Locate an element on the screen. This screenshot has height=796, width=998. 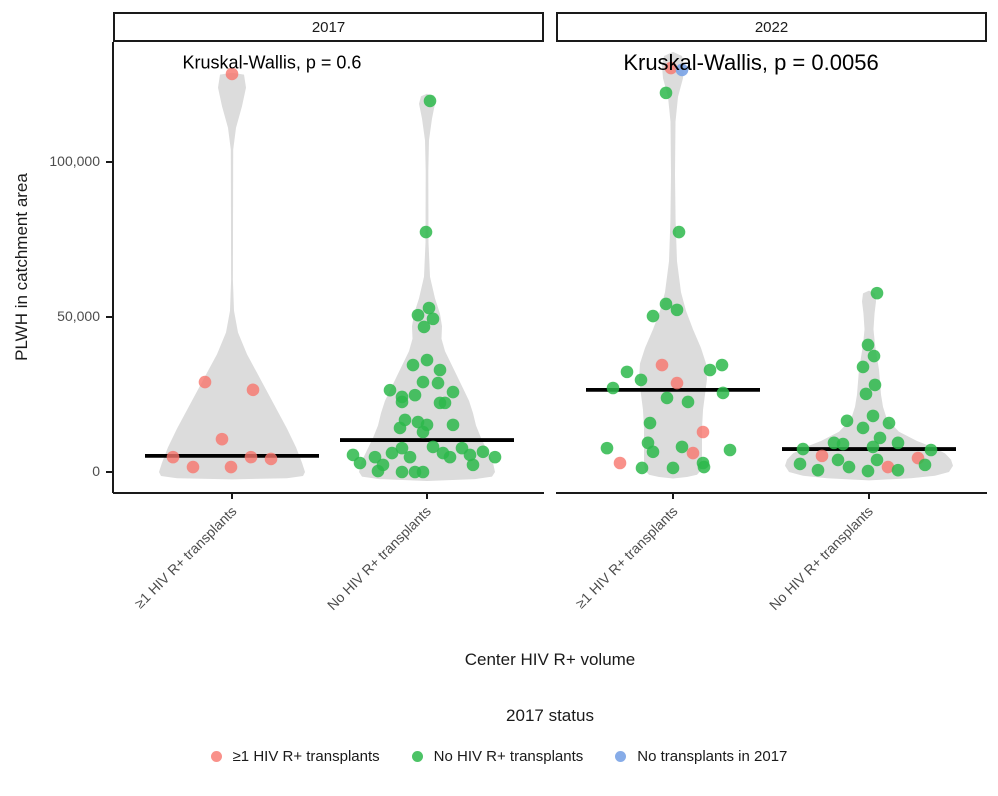
legend-label: No HIV R+ transplants is located at coordinates (508, 756).